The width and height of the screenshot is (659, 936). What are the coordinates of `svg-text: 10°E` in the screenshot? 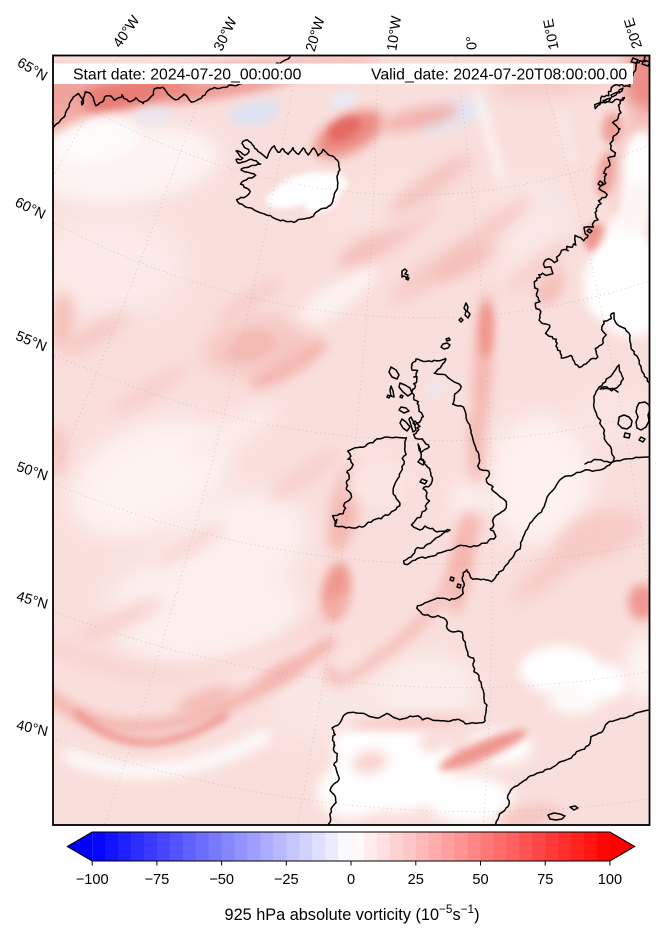 It's located at (552, 34).